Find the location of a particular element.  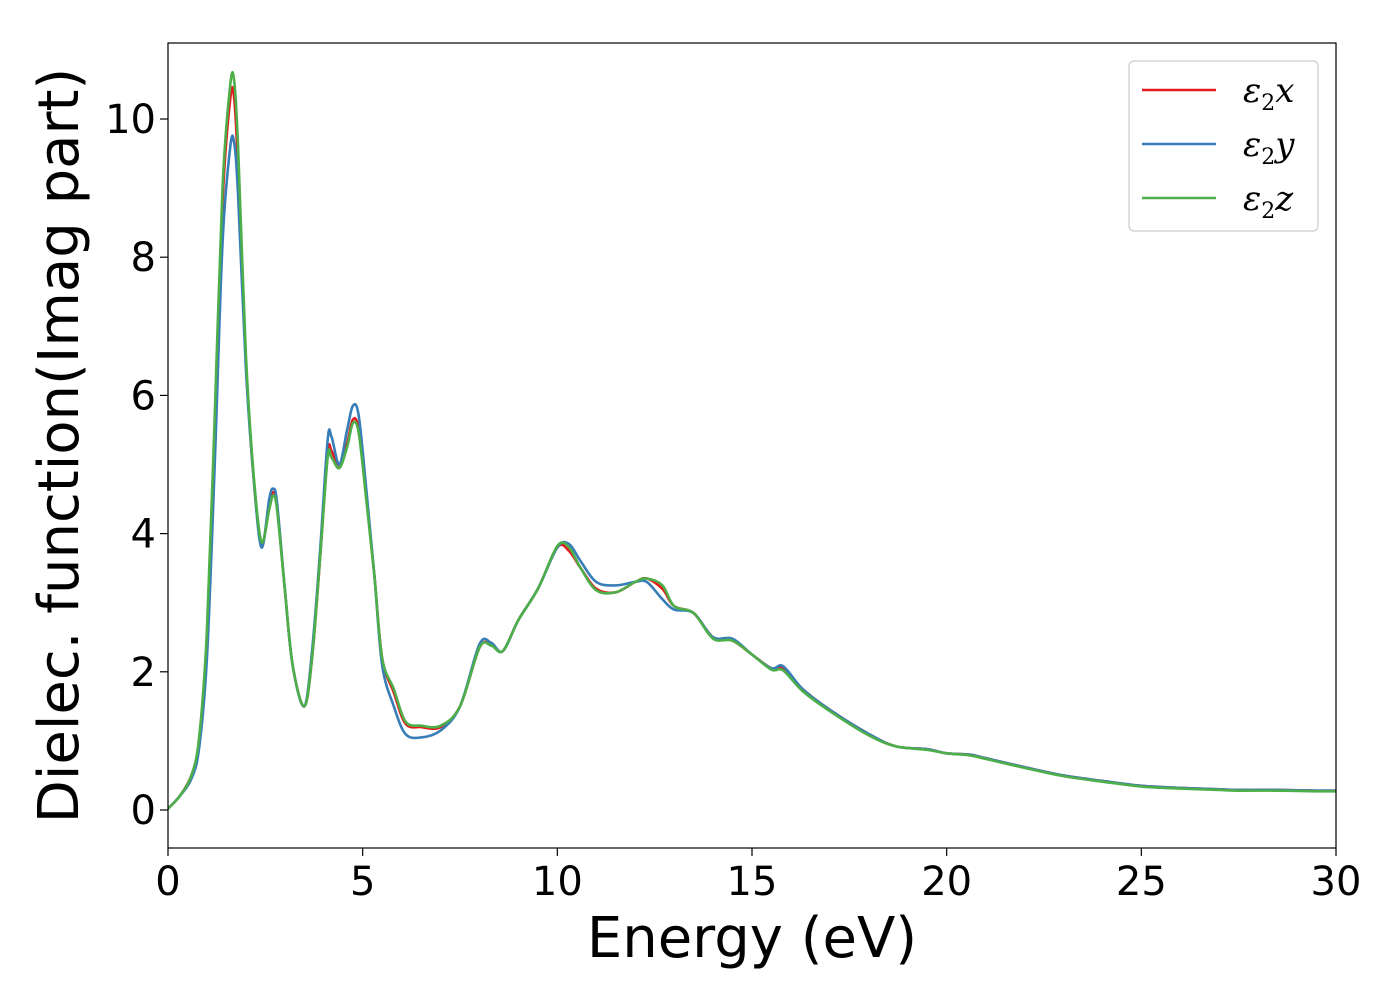

x-tick-label: 20 is located at coordinates (946, 882).